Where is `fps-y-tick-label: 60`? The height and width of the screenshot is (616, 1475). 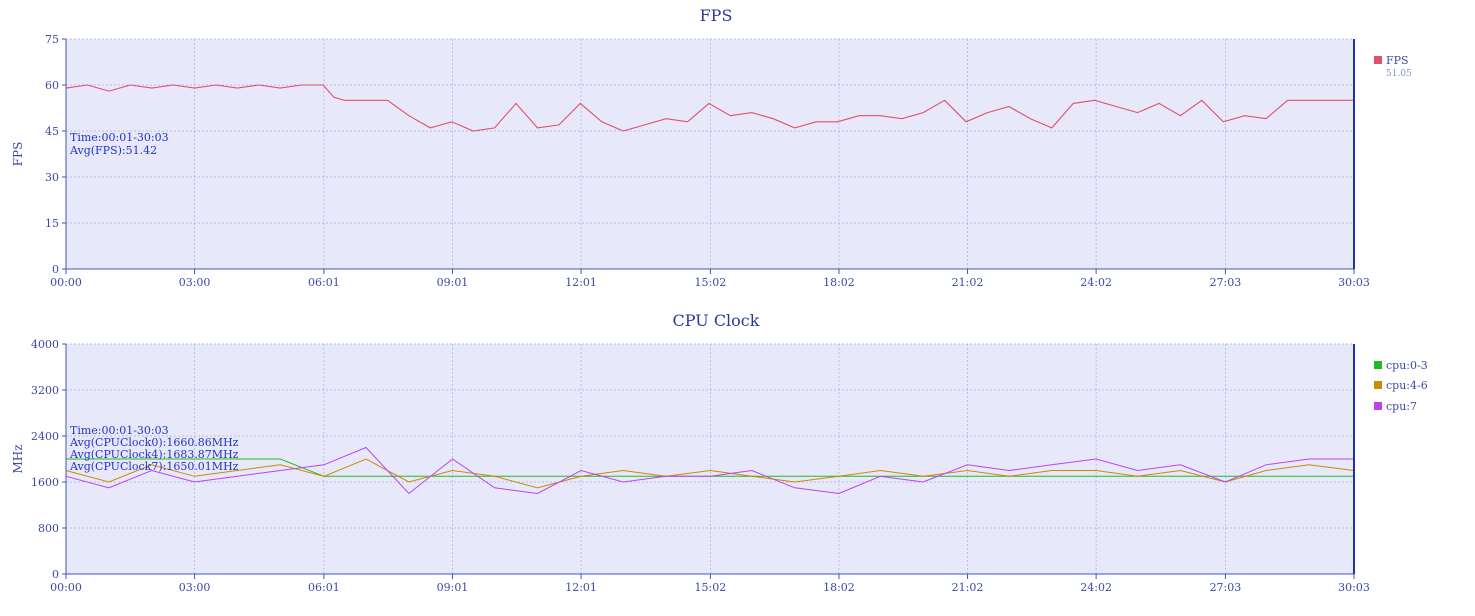
fps-y-tick-label: 60 is located at coordinates (52, 85).